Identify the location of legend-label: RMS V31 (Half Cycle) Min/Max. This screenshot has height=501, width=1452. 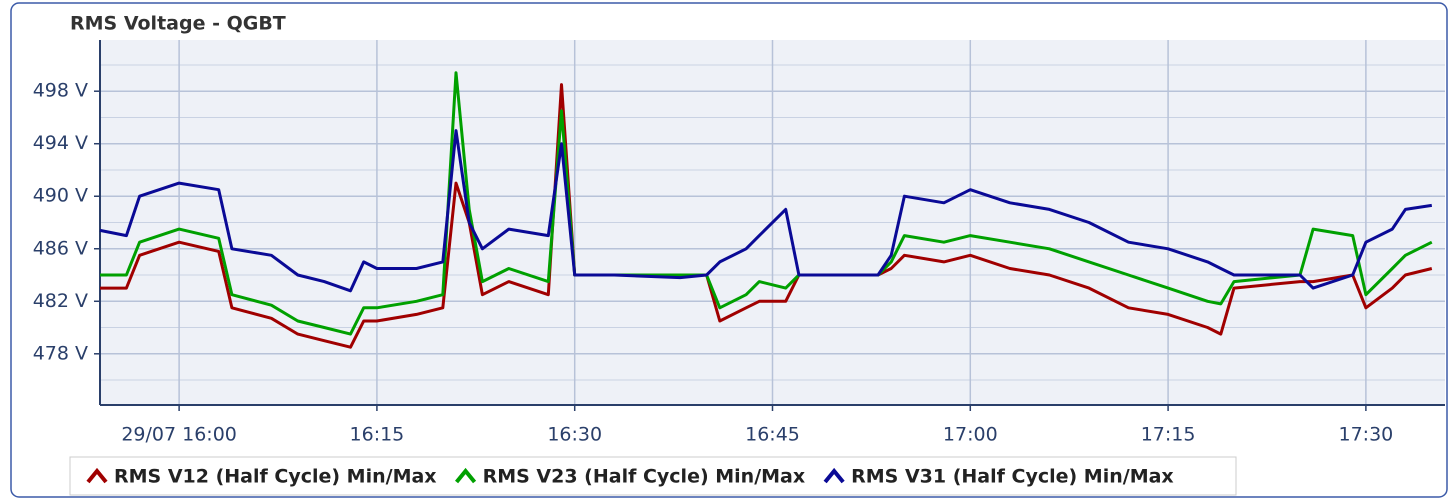
(1012, 477).